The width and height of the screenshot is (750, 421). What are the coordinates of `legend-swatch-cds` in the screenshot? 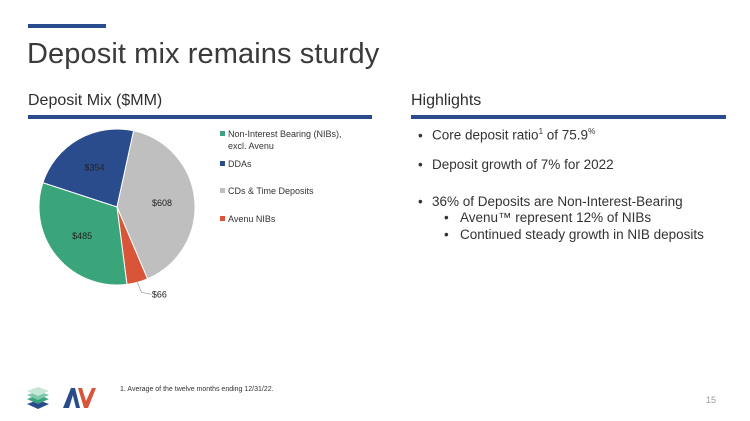 It's located at (222, 190).